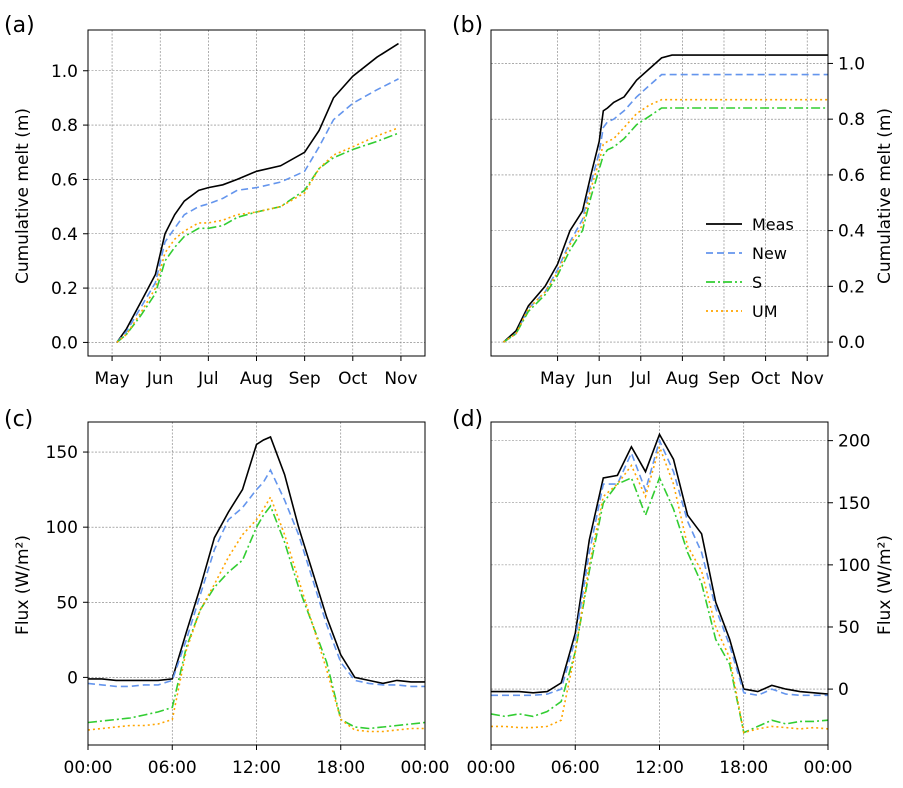 Image resolution: width=903 pixels, height=788 pixels. I want to click on panel-label-c: (c), so click(18, 419).